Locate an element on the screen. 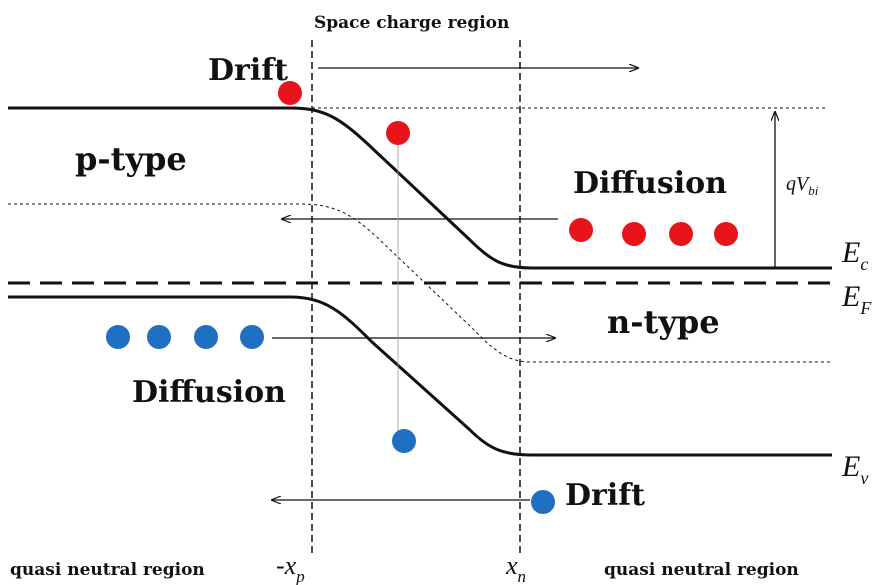  diffusion-label-electrons: Diffusion is located at coordinates (650, 183).